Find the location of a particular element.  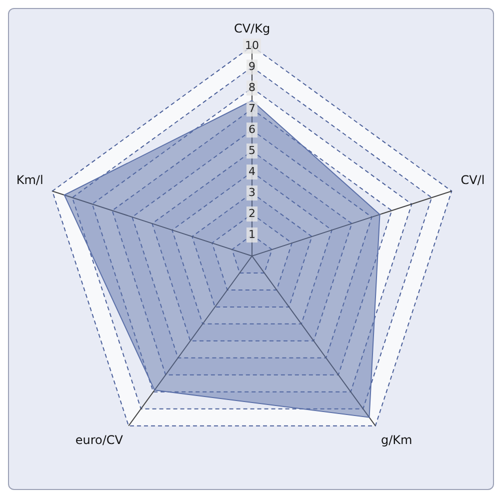

y-tick-label: 6 is located at coordinates (252, 129).